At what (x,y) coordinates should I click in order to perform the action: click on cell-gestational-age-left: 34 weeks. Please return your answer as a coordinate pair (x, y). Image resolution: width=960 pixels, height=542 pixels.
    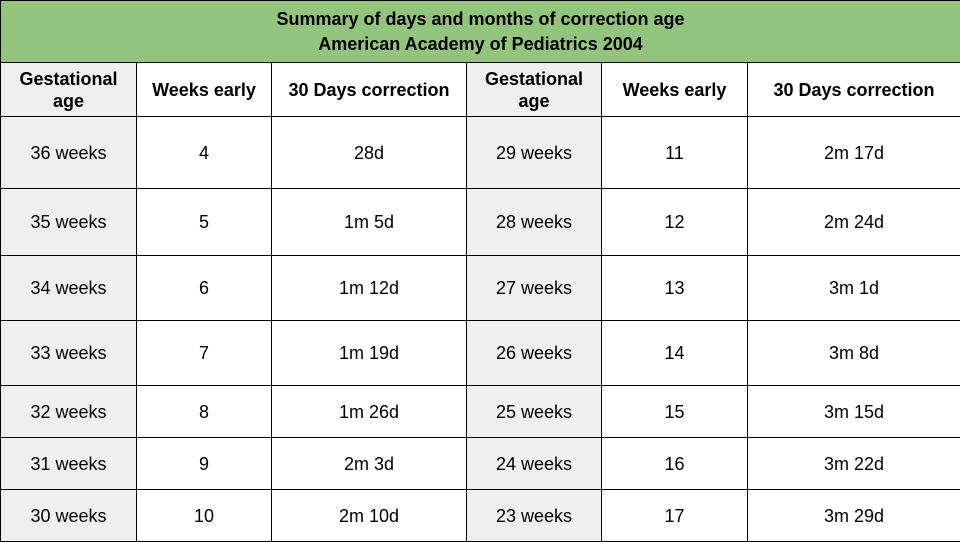
    Looking at the image, I should click on (69, 288).